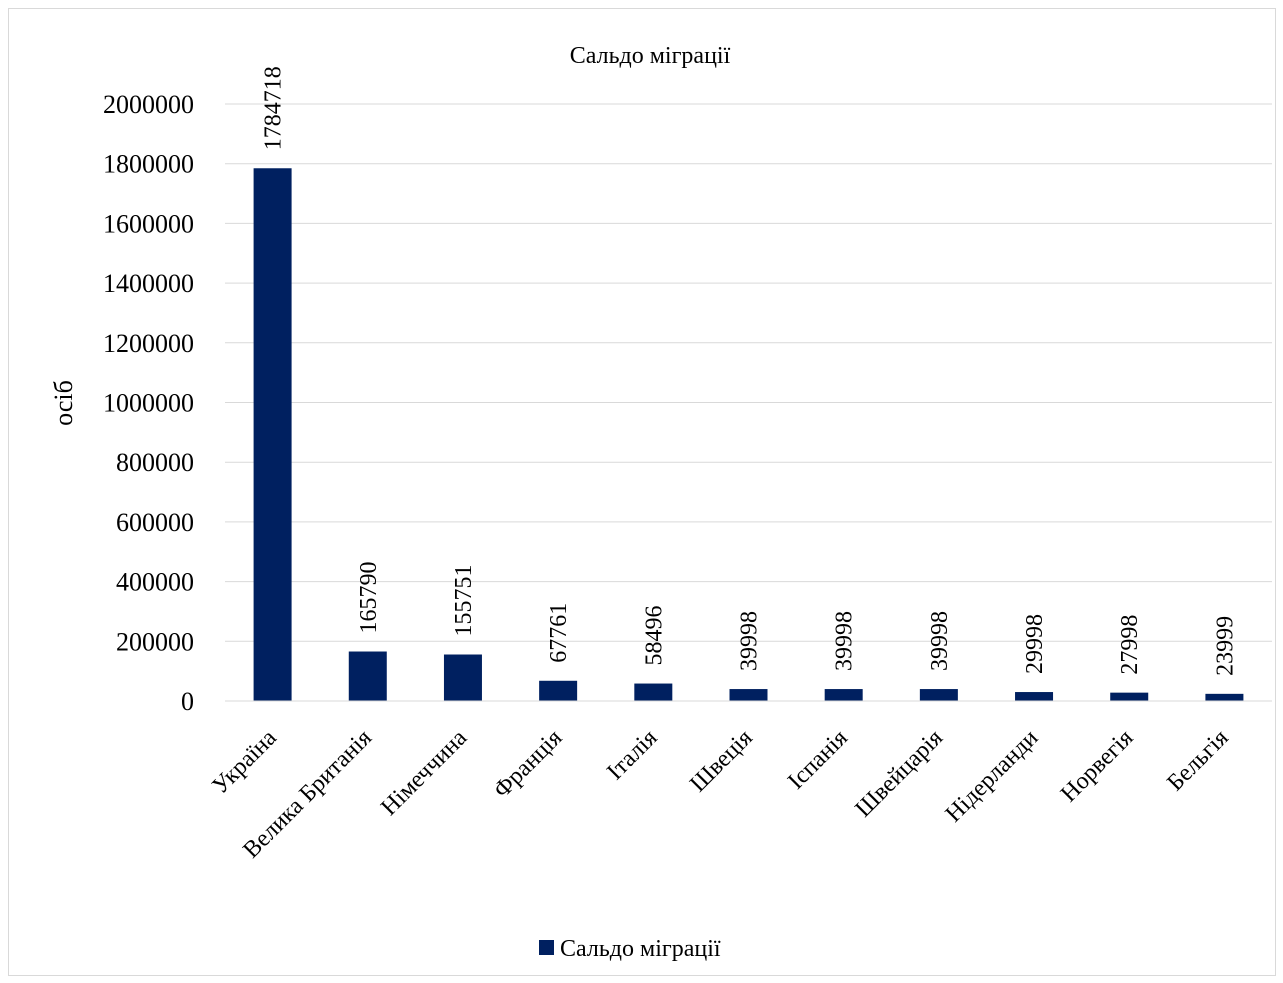 This screenshot has width=1283, height=983. Describe the element at coordinates (650, 56) in the screenshot. I see `chart-title: Сальдо міграції` at that location.